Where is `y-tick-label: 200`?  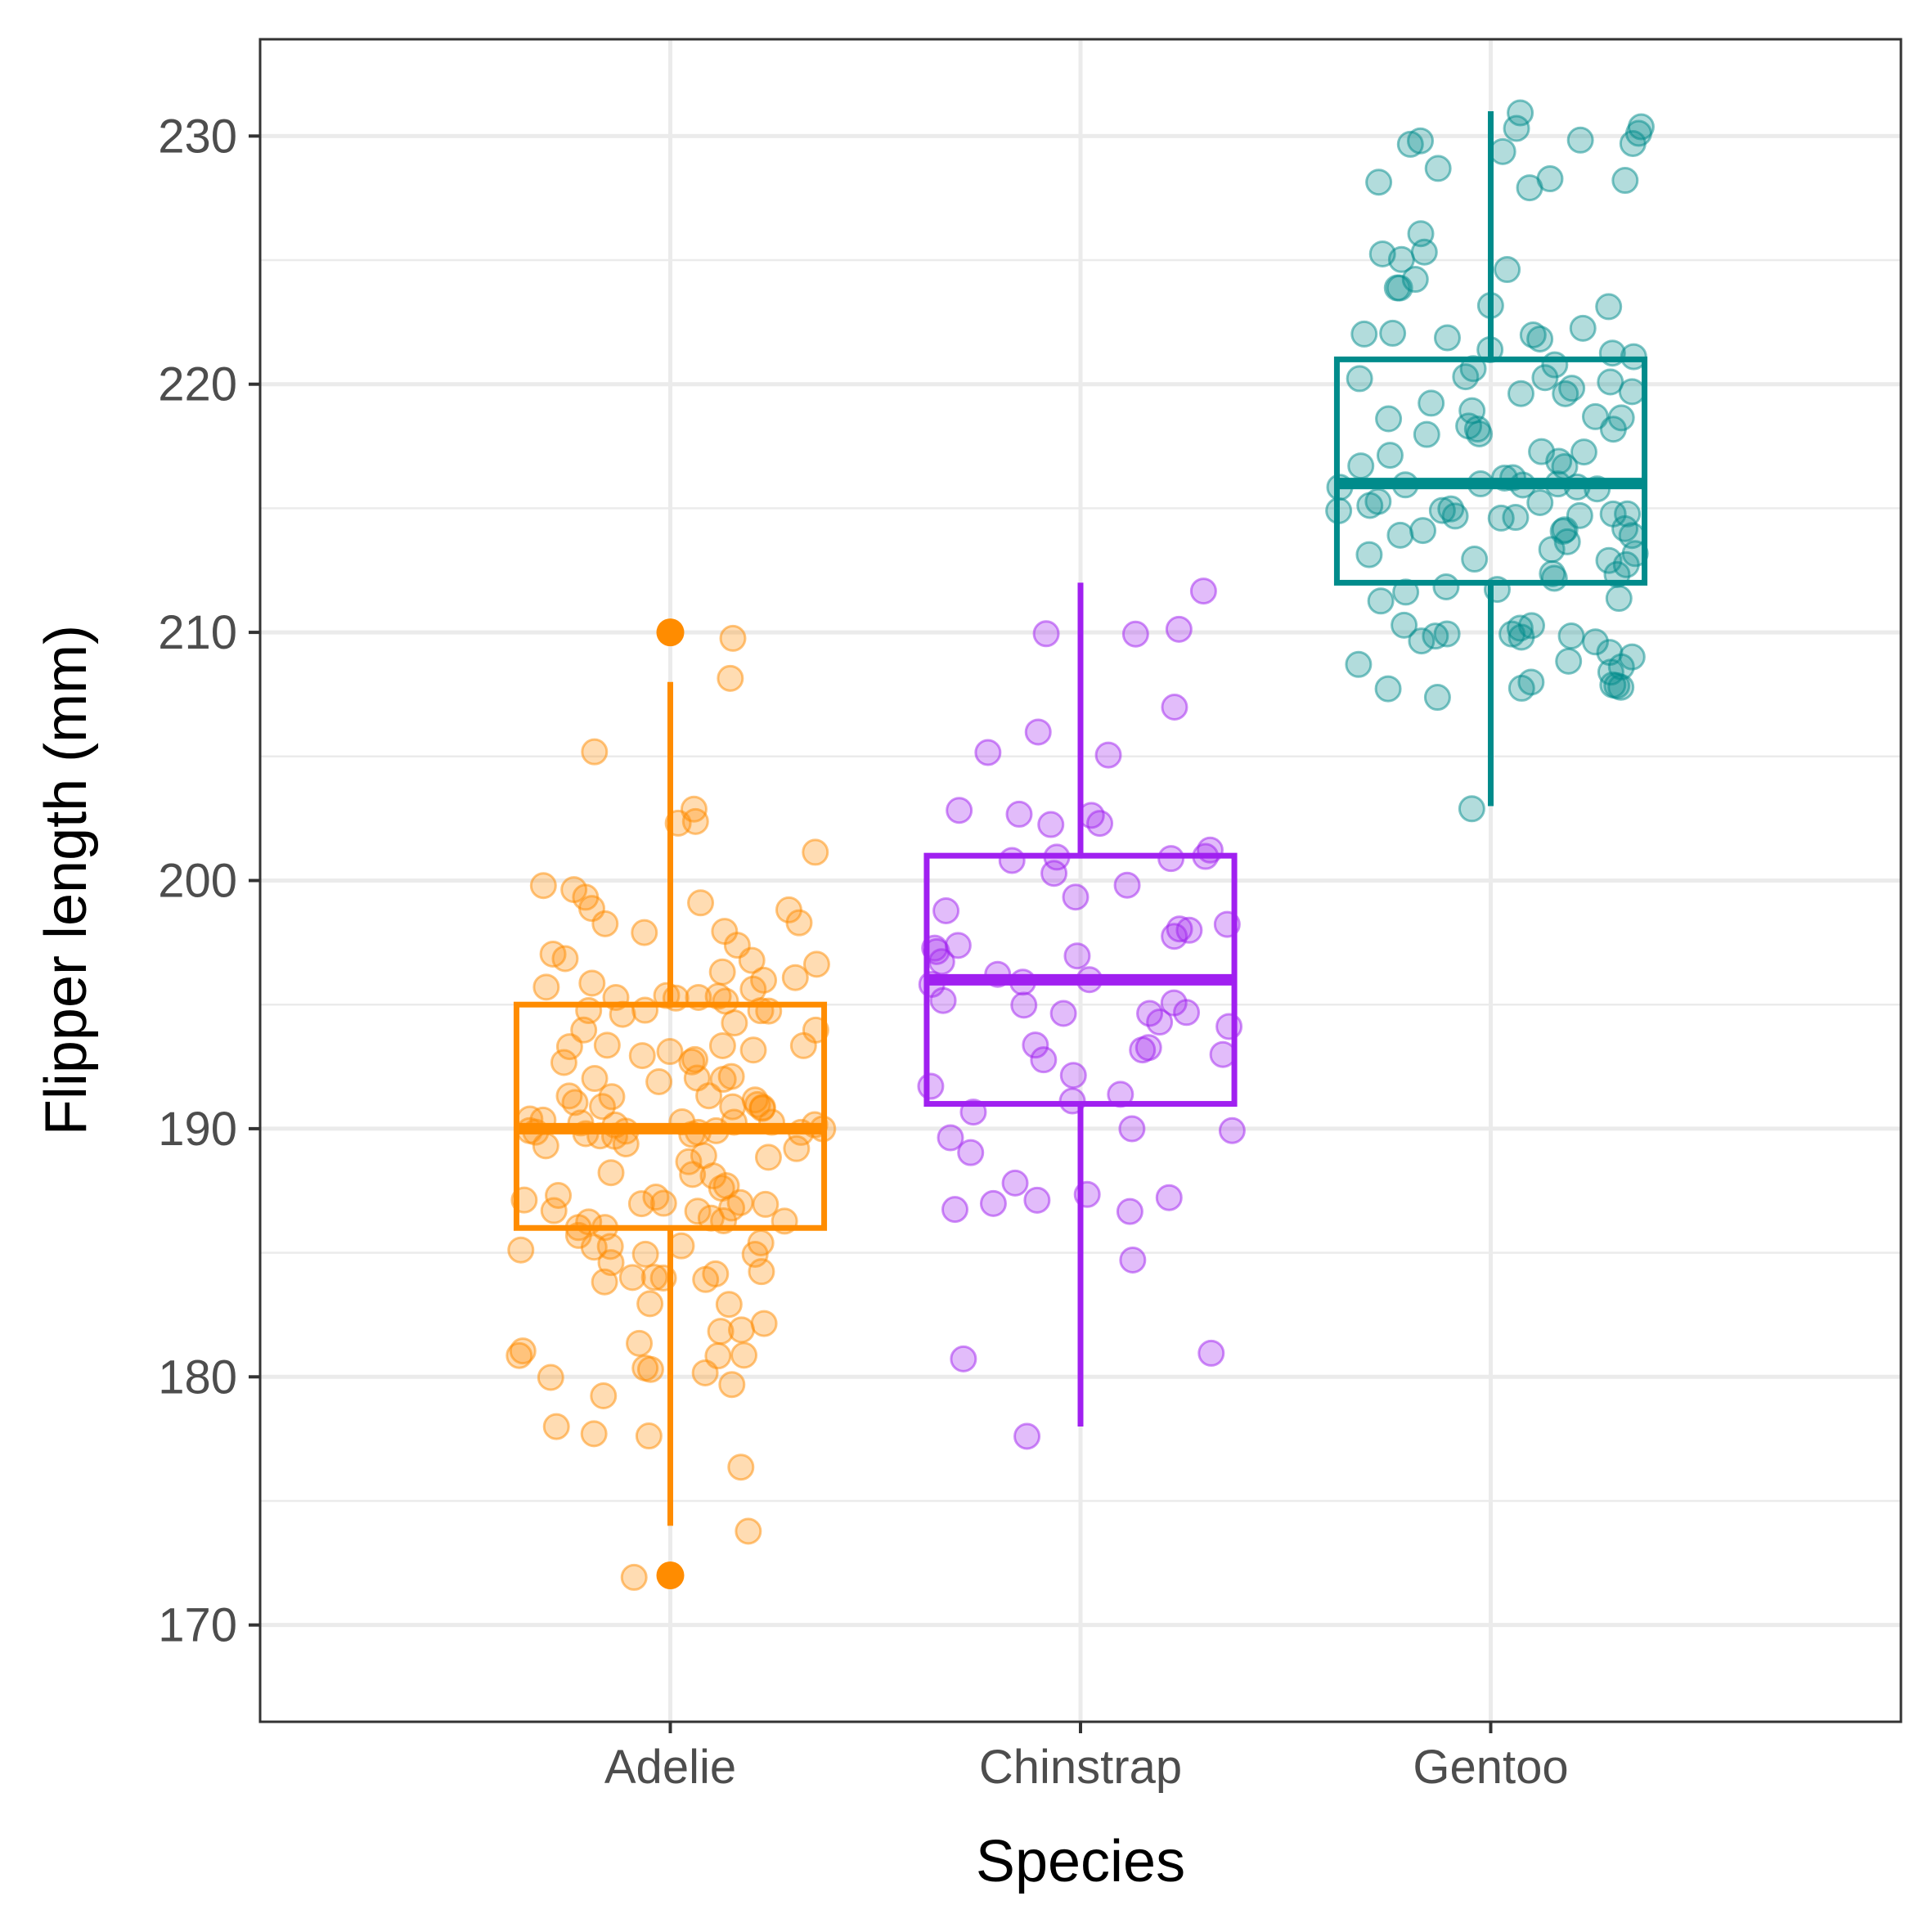 y-tick-label: 200 is located at coordinates (198, 881).